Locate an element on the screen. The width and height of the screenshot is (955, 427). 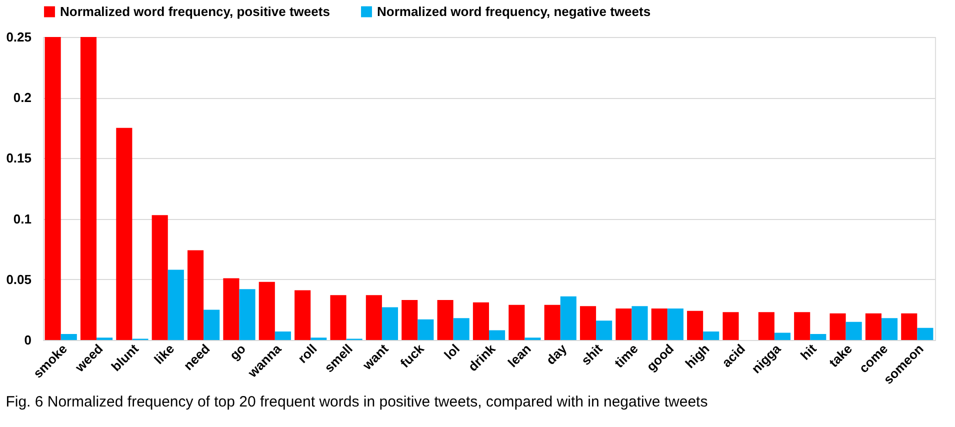
y-tick-label: 0.25 is located at coordinates (19, 37).